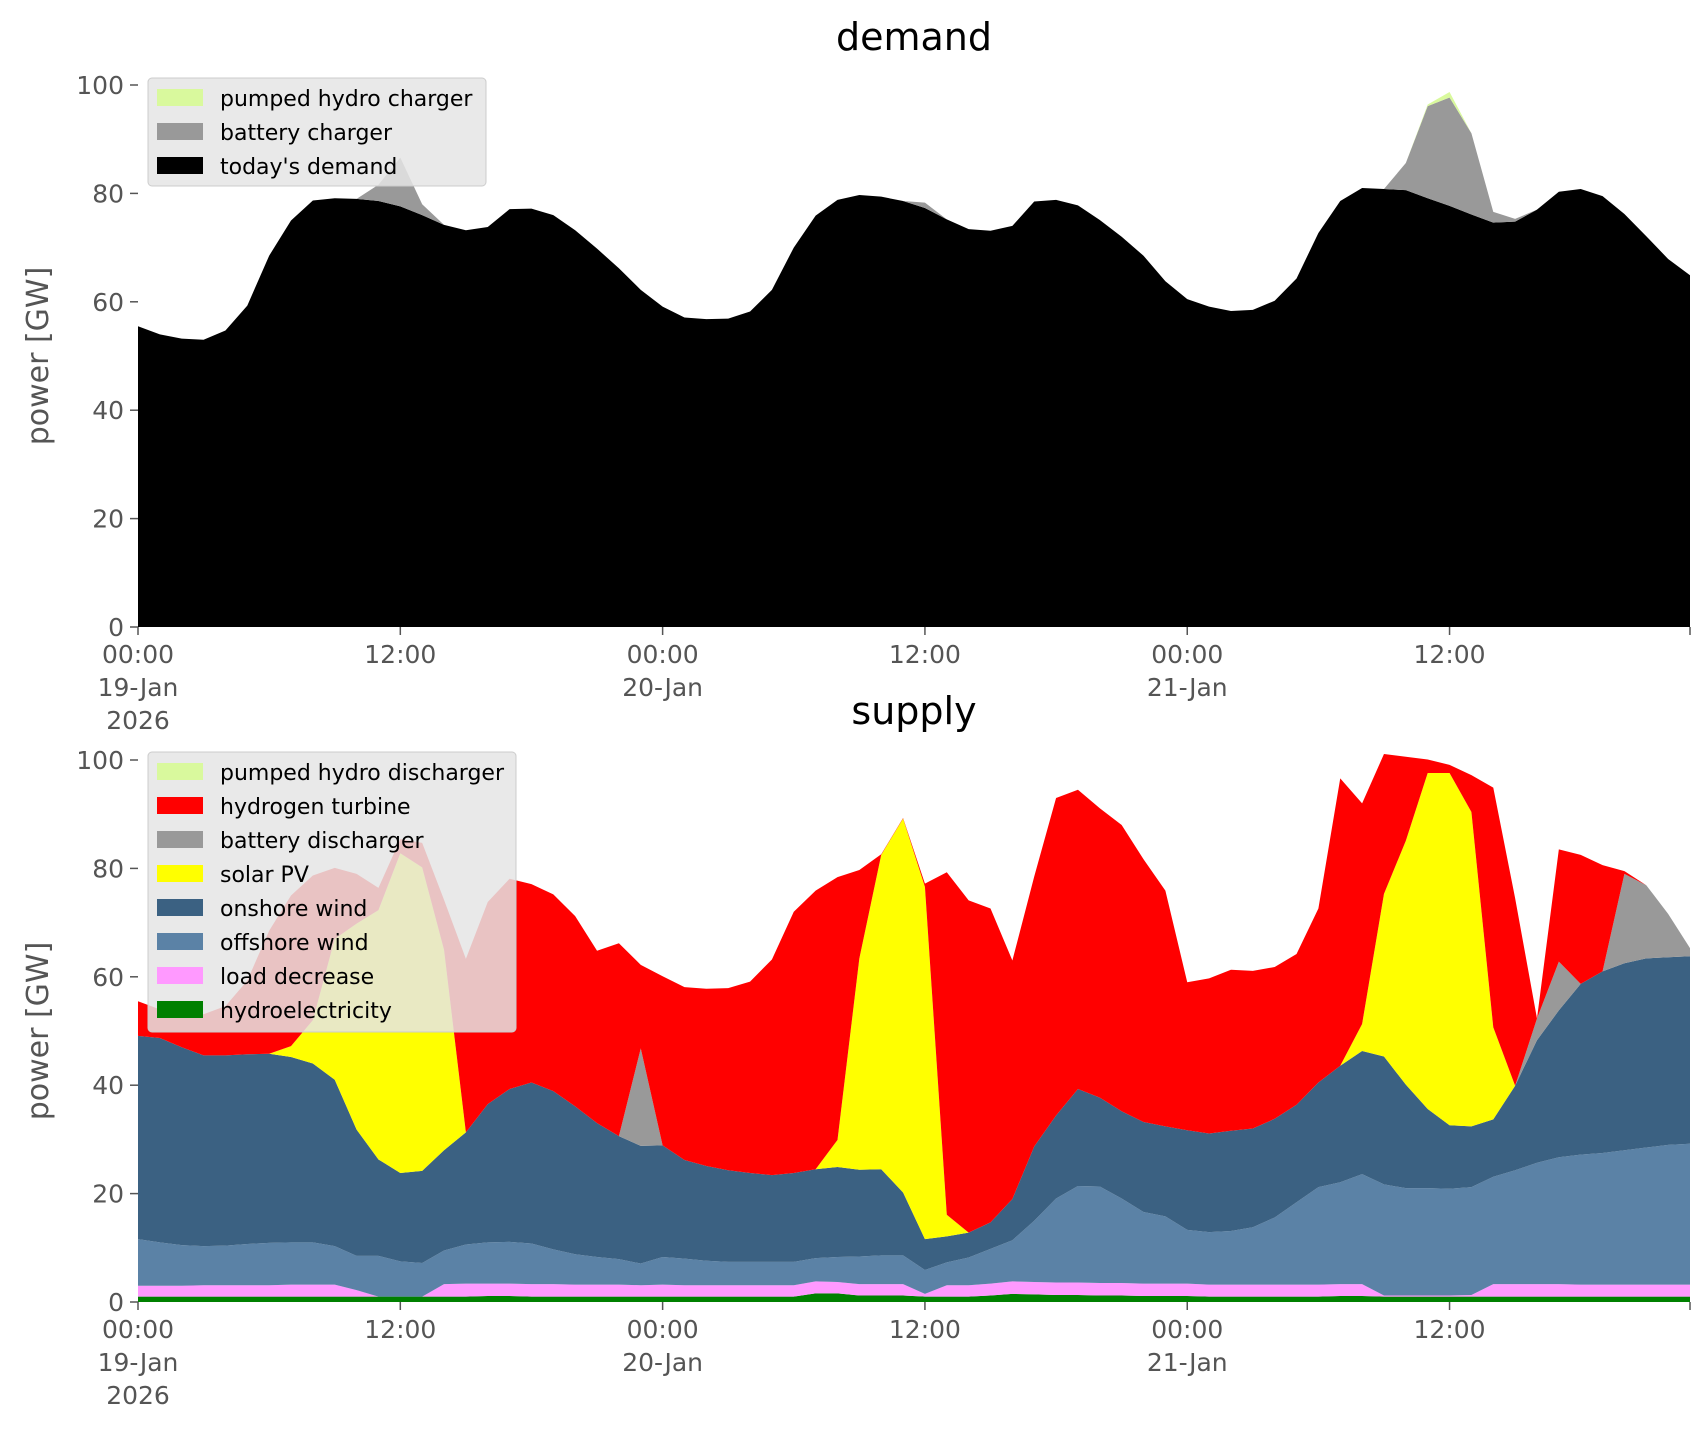  What do you see at coordinates (293, 909) in the screenshot?
I see `legend-label-onshore-wind: onshore wind` at bounding box center [293, 909].